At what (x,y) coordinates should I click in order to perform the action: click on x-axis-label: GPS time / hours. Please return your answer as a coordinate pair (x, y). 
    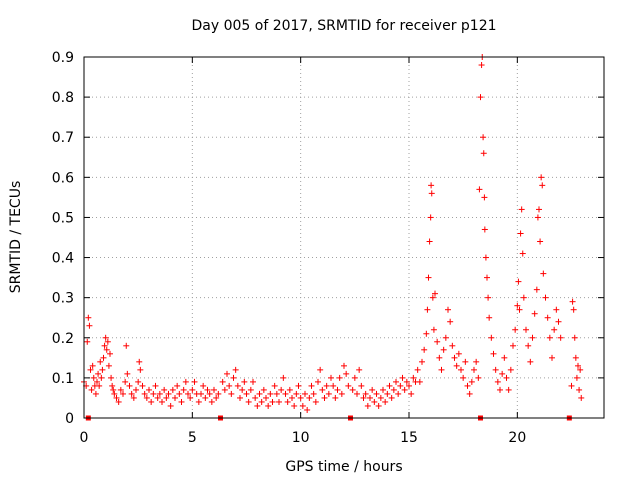
    Looking at the image, I should click on (343, 467).